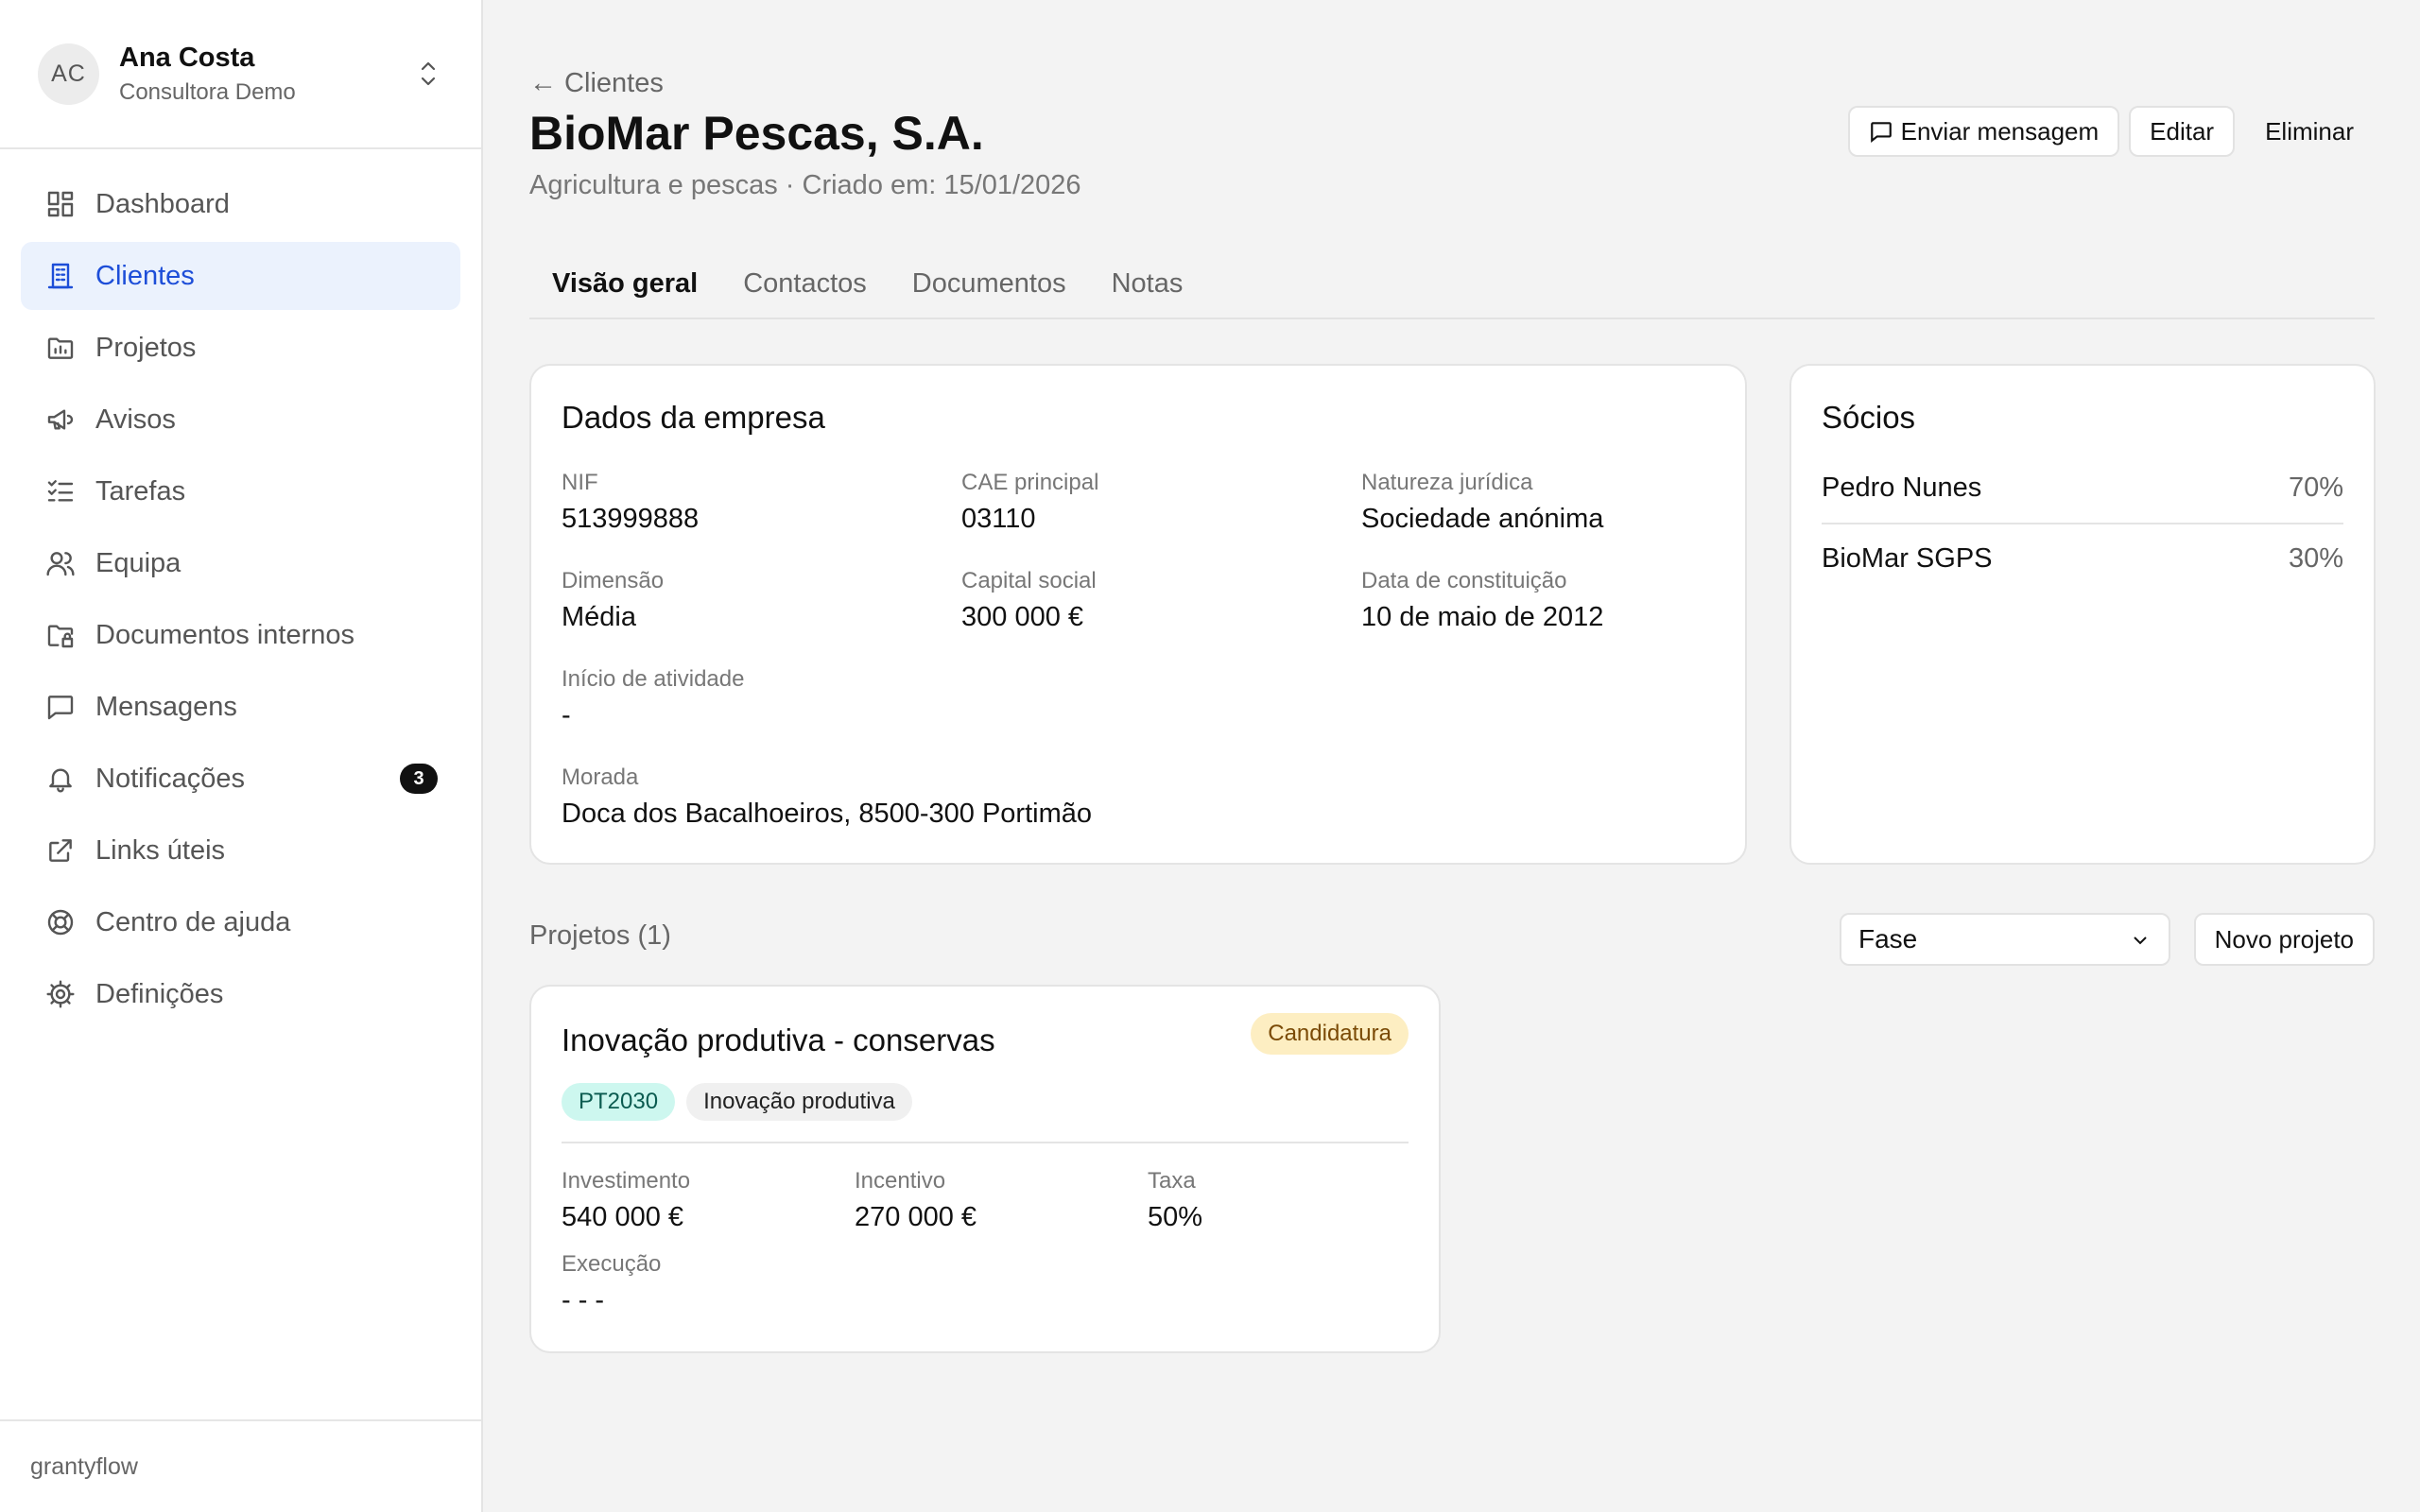  What do you see at coordinates (187, 57) in the screenshot?
I see `account-name: Ana Costa` at bounding box center [187, 57].